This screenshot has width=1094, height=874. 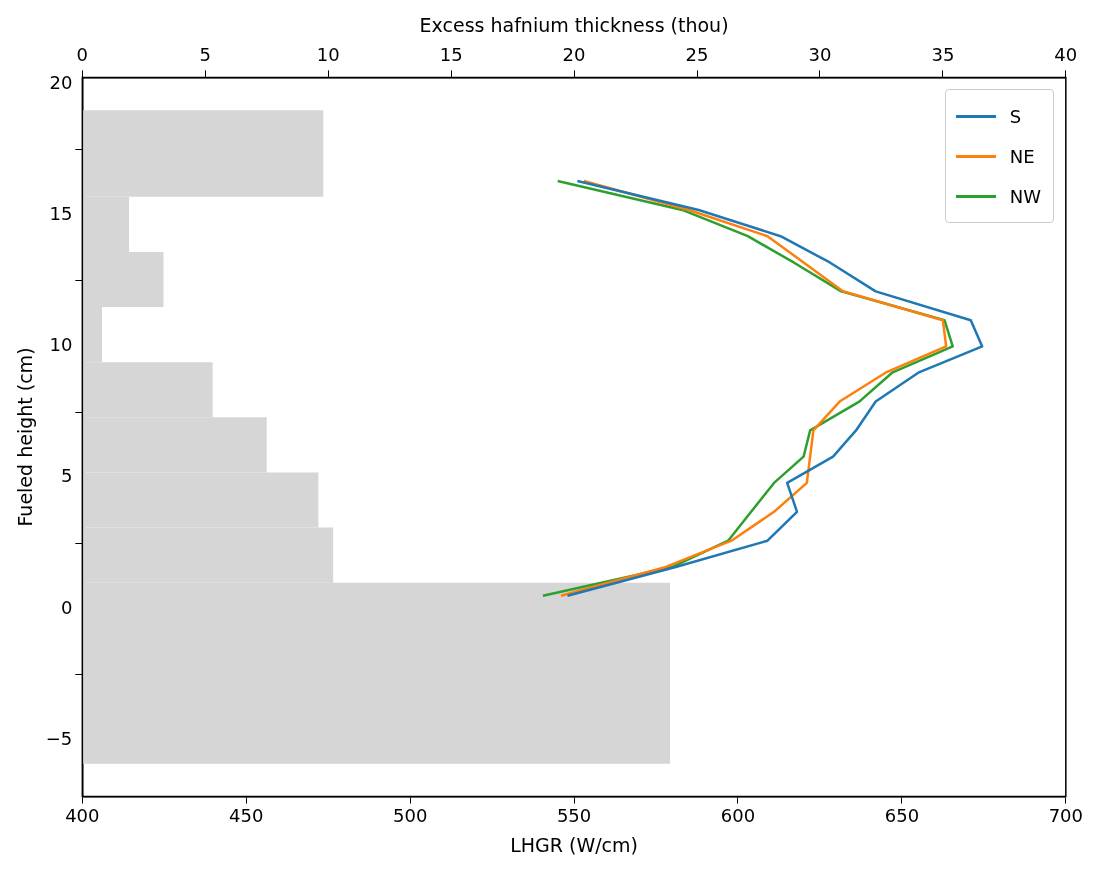 I want to click on x2-tick-label: 40, so click(x=1066, y=55).